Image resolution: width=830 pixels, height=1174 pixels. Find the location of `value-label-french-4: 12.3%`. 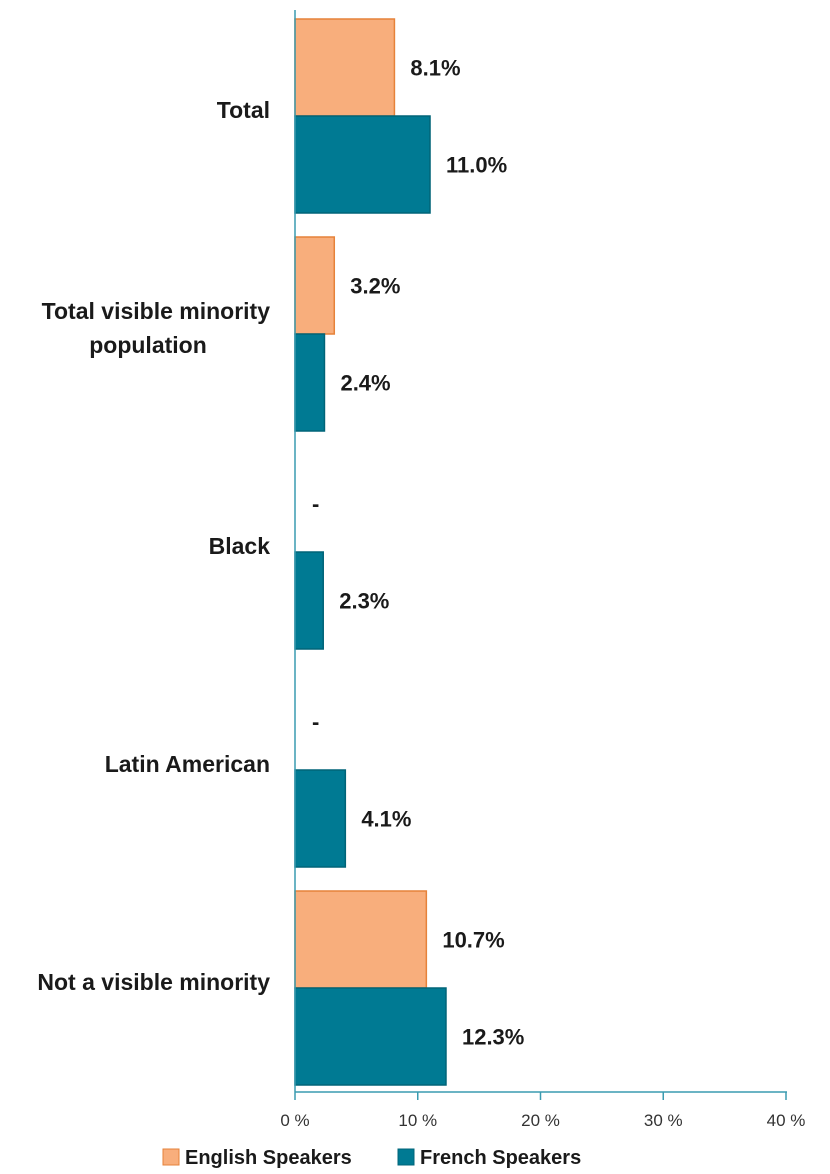

value-label-french-4: 12.3% is located at coordinates (493, 1037).